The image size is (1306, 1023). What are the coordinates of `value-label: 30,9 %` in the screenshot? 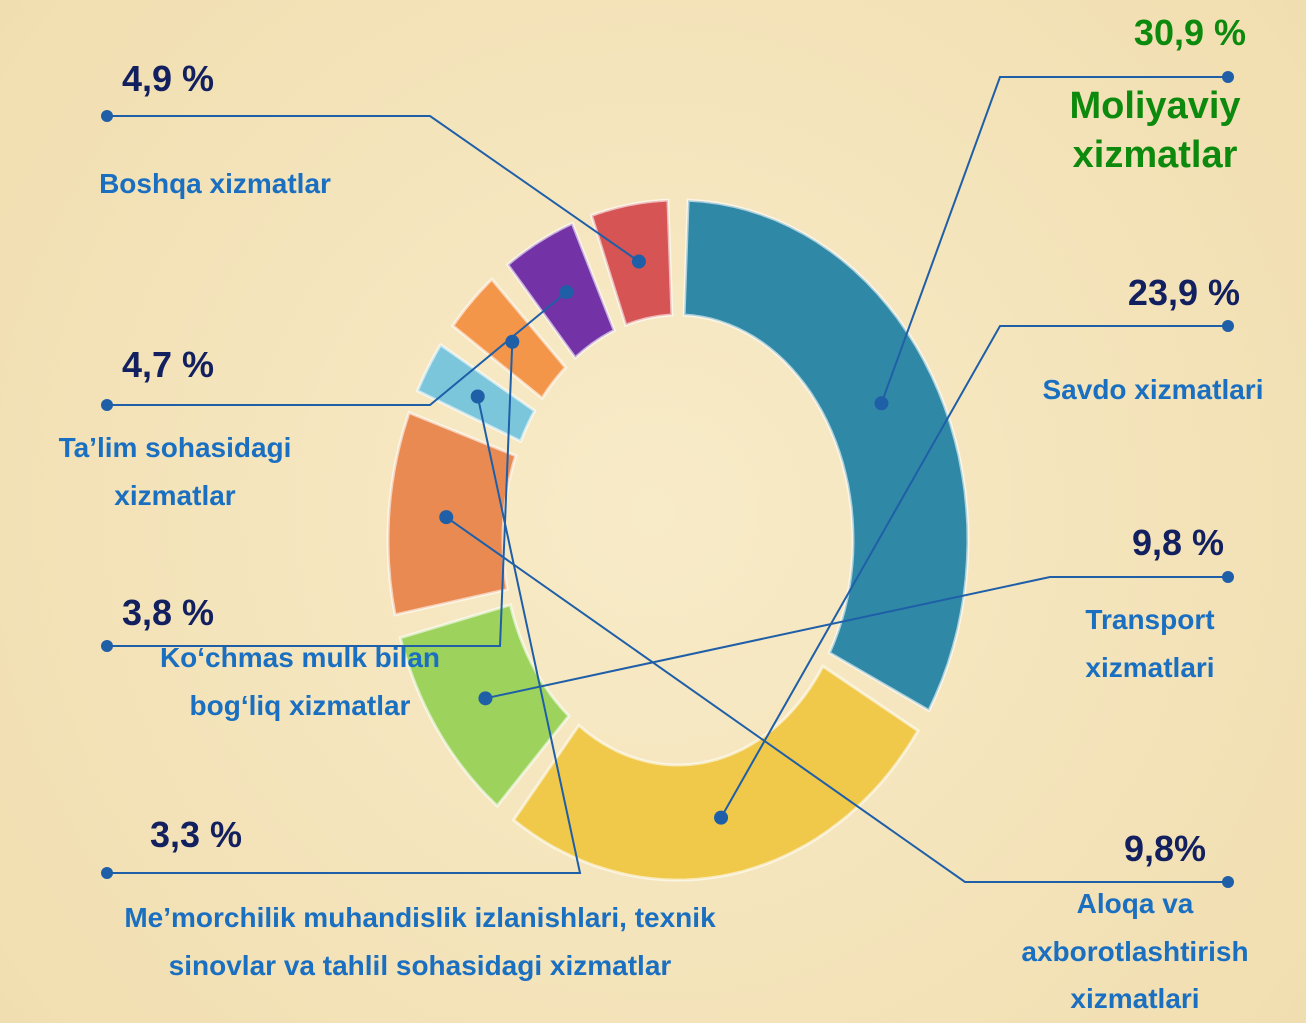 It's located at (1189, 32).